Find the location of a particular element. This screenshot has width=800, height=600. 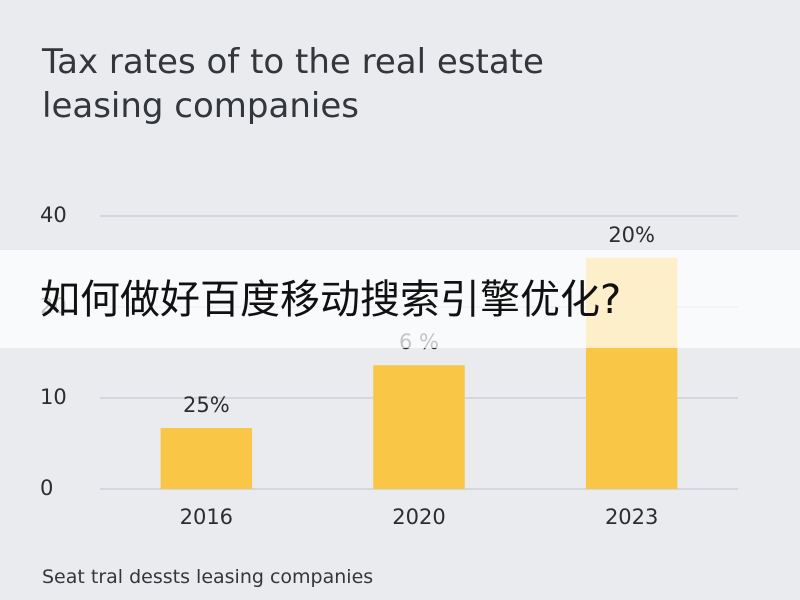

x-tick-label: 2020 is located at coordinates (418, 517).